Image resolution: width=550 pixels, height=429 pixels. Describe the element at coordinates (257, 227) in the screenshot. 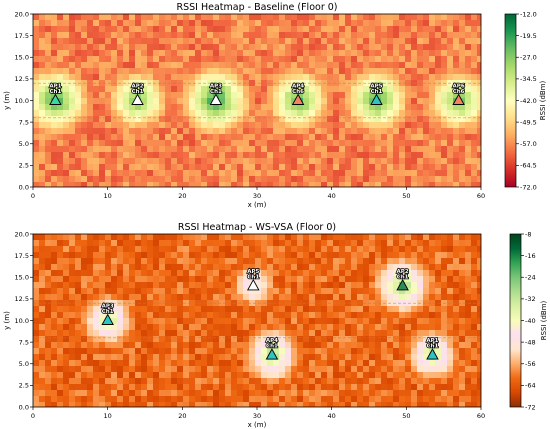

I see `chart-title: RSSI Heatmap - WS-VSA (Floor 0)` at that location.